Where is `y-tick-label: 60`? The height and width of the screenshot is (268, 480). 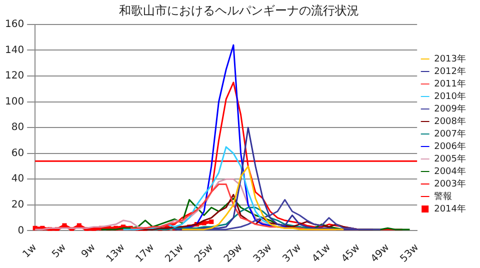 y-tick-label: 60 is located at coordinates (17, 153).